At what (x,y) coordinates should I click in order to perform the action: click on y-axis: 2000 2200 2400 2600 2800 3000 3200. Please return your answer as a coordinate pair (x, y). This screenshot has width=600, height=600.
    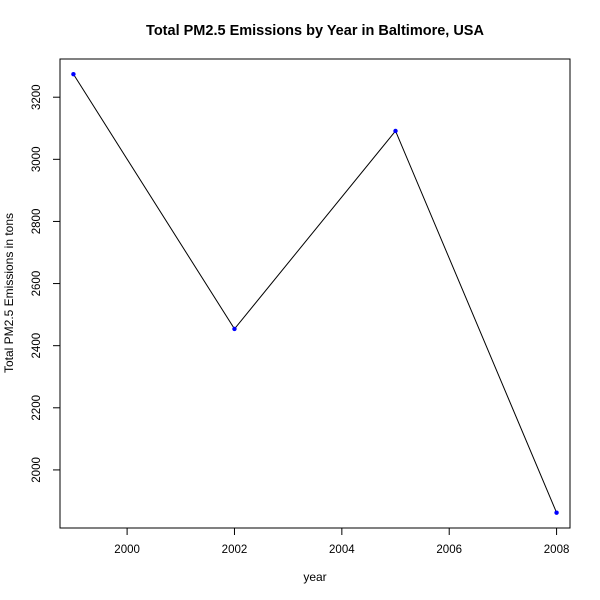
    Looking at the image, I should click on (46, 283).